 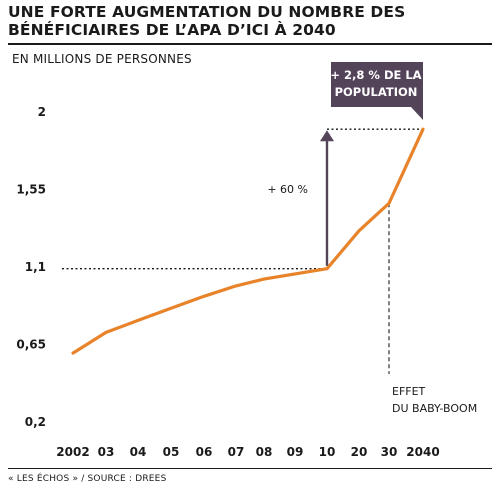 What do you see at coordinates (35, 422) in the screenshot?
I see `y-tick-label: 0,2` at bounding box center [35, 422].